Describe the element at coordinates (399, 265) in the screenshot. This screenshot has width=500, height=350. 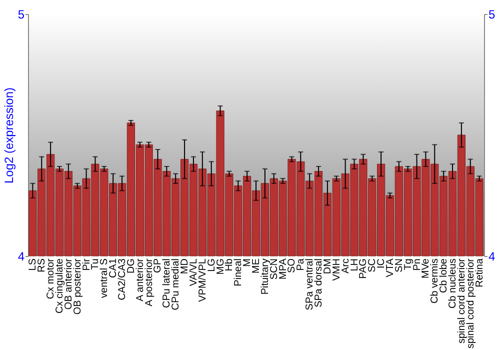
I see `x-tick-label: SN` at that location.